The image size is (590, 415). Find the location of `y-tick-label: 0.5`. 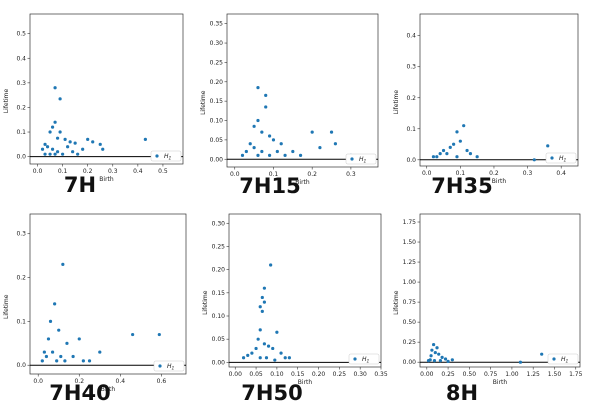

y-tick-label: 0.5 is located at coordinates (21, 34).